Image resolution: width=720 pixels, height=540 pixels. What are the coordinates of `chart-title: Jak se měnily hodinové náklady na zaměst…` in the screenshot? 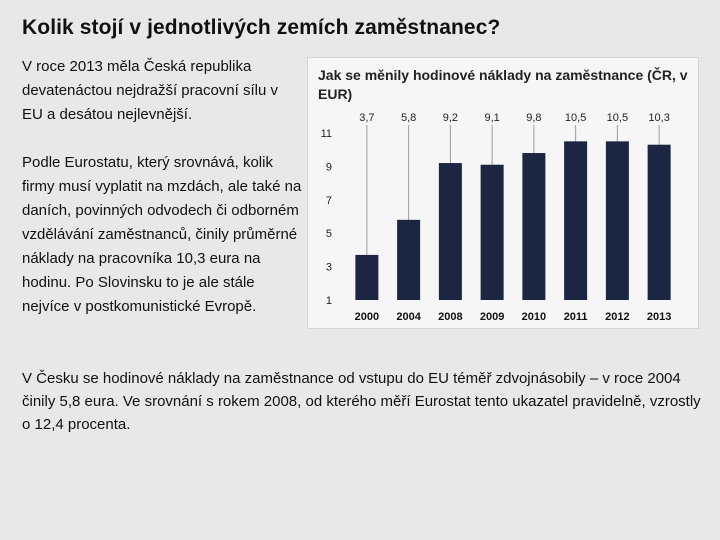 It's located at (503, 84).